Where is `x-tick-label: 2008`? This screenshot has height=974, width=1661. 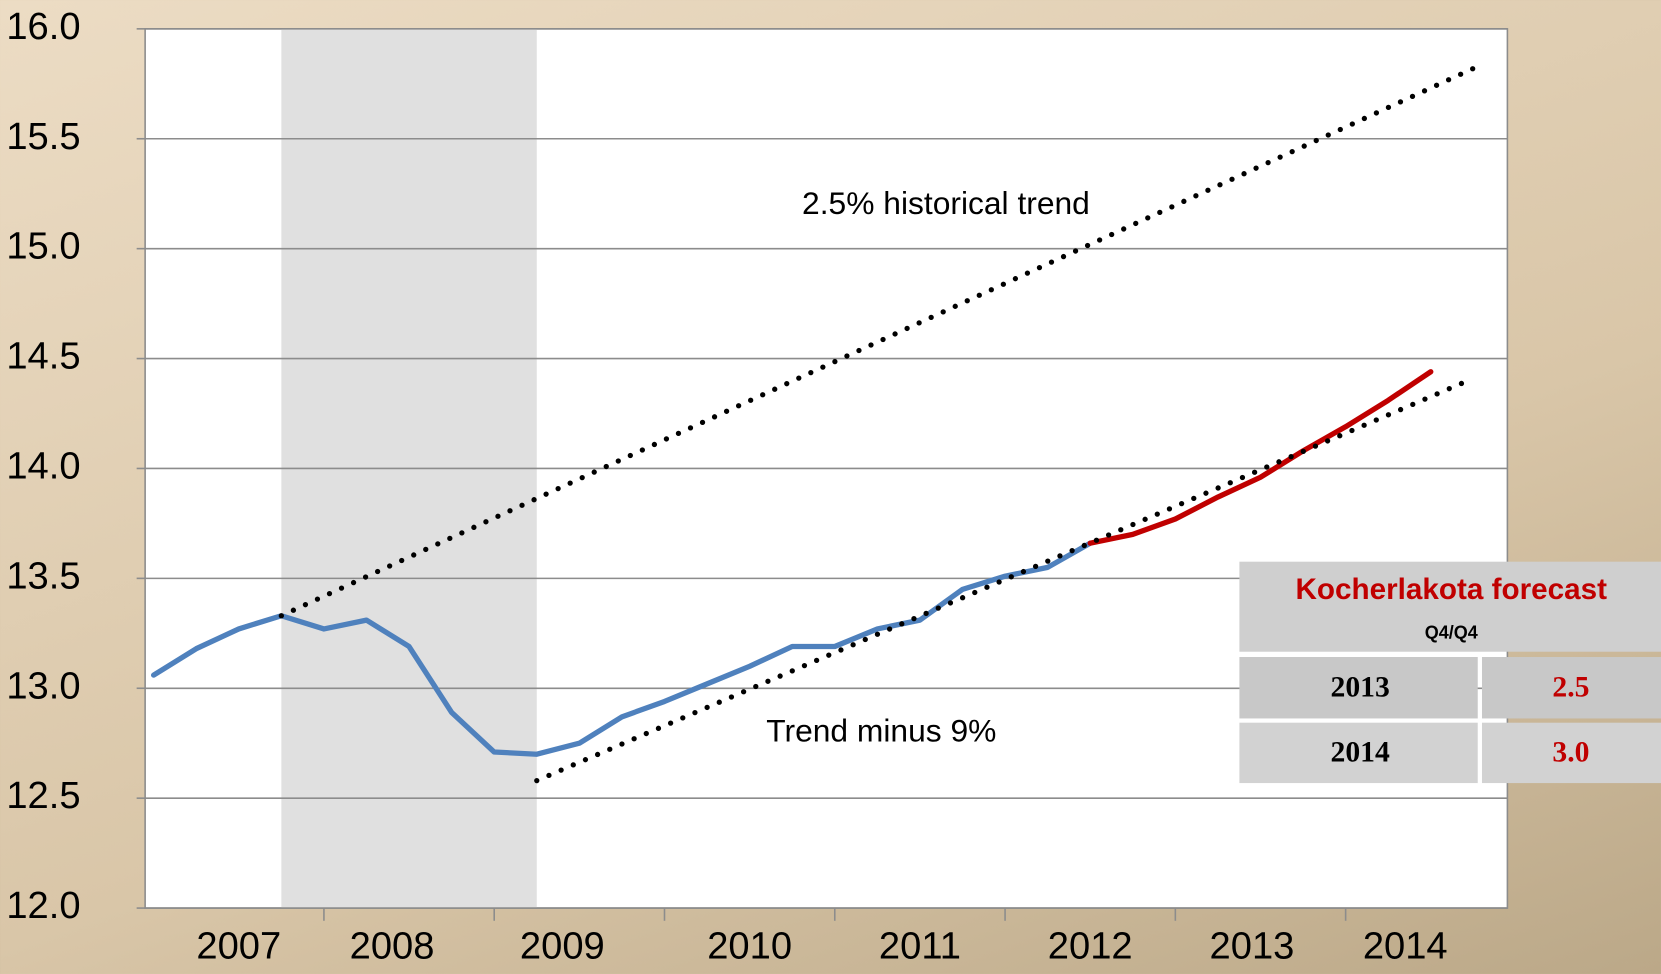
x-tick-label: 2008 is located at coordinates (392, 945).